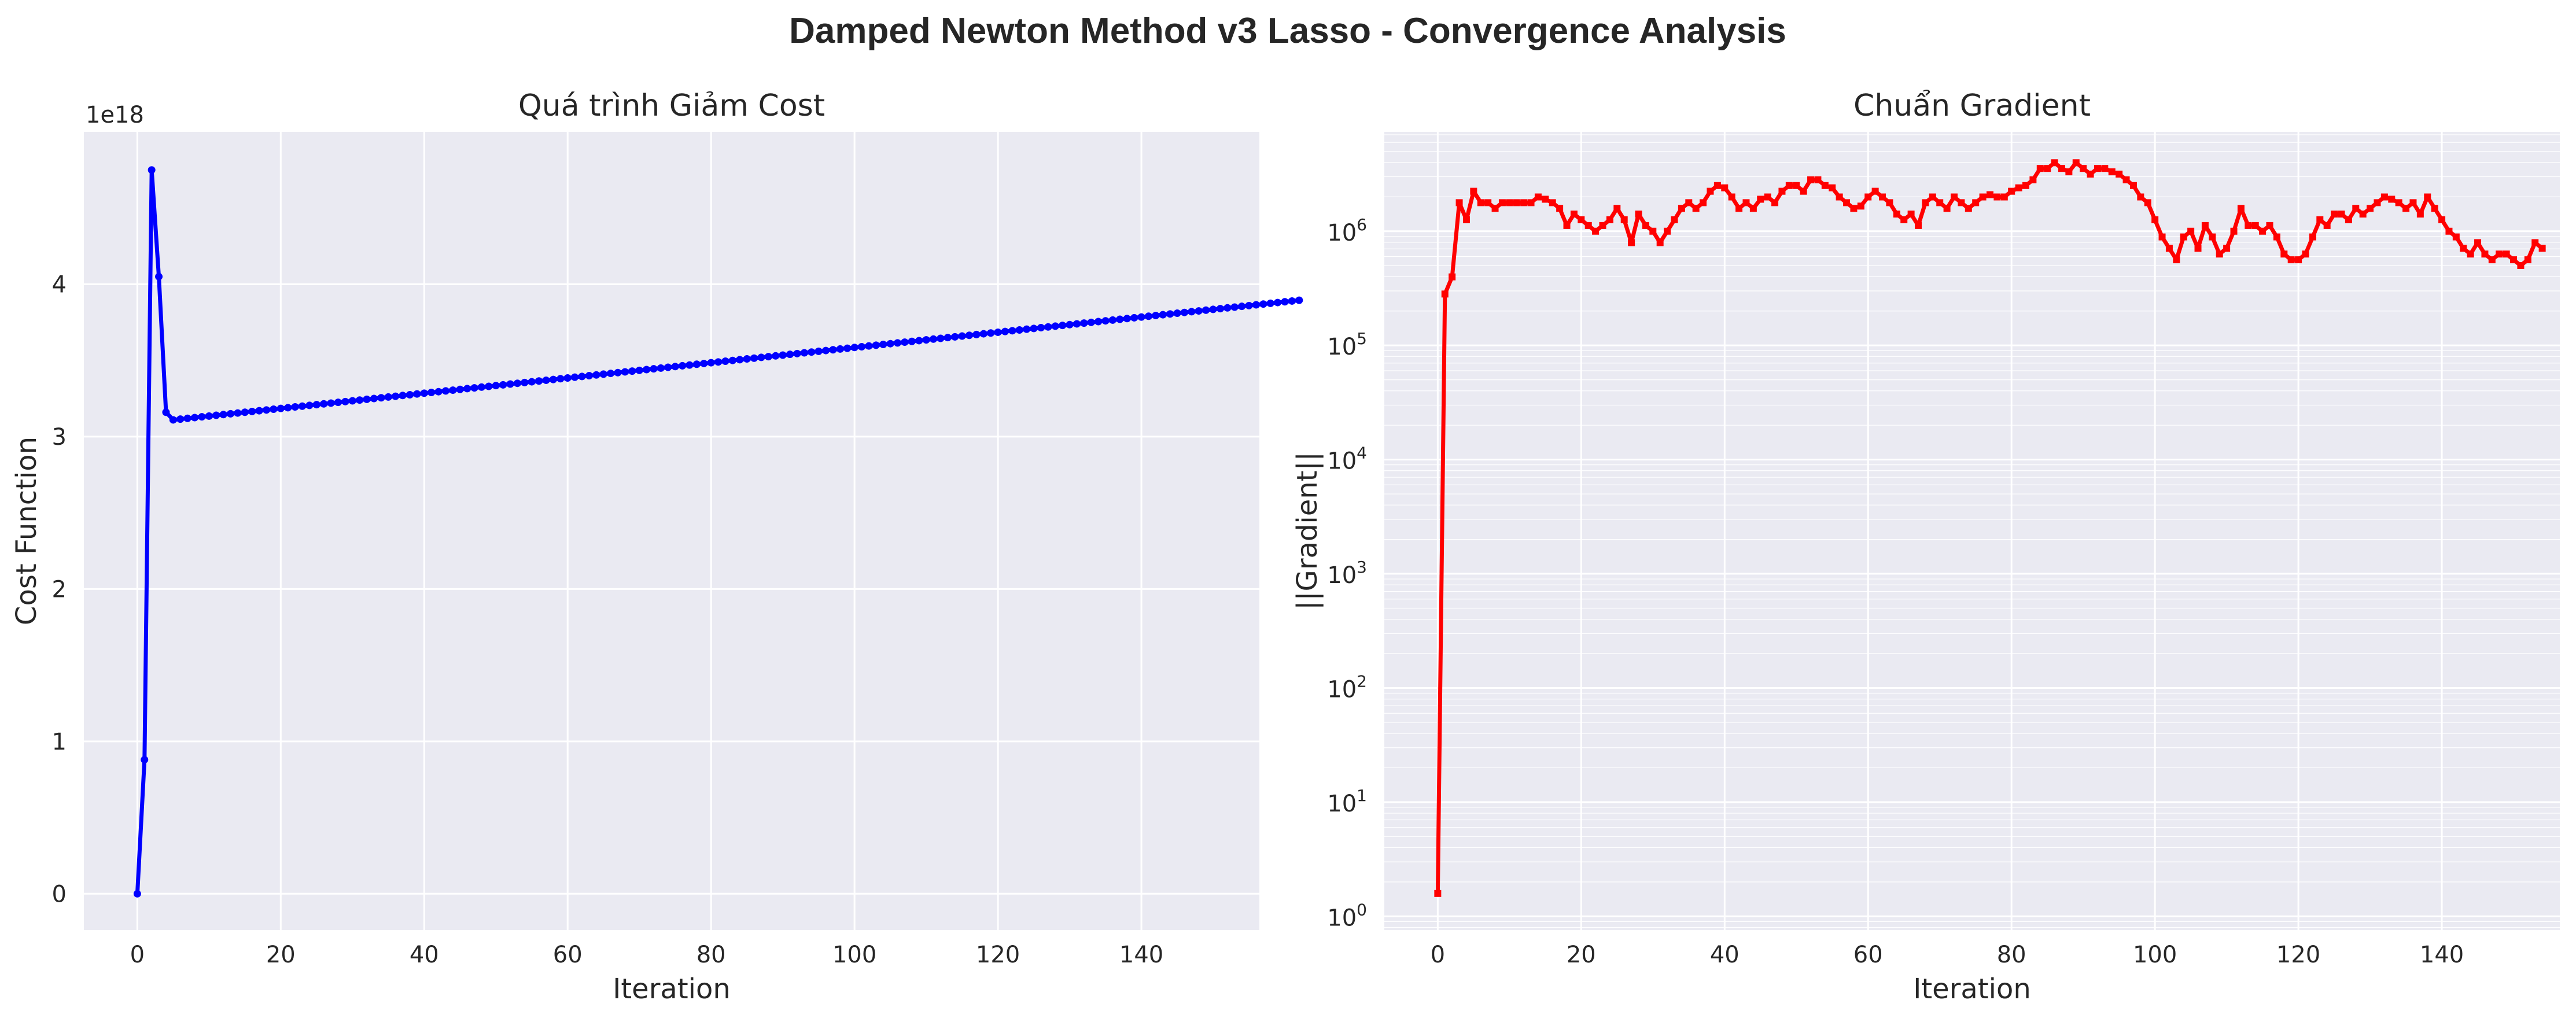 This screenshot has height=1022, width=2576. What do you see at coordinates (424, 955) in the screenshot?
I see `cost-x-tick-label: 40` at bounding box center [424, 955].